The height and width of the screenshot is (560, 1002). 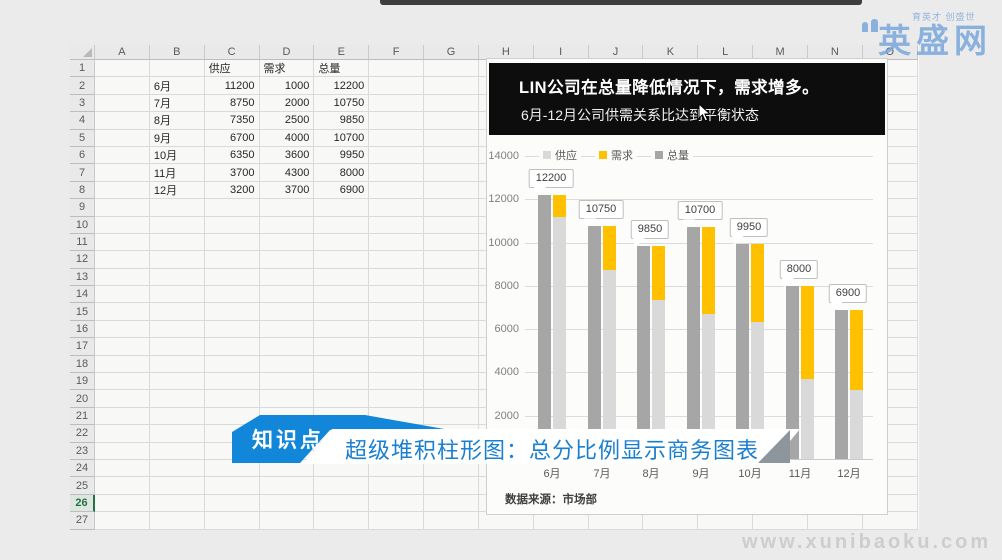 I want to click on cell-E4: 9850, so click(x=342, y=121).